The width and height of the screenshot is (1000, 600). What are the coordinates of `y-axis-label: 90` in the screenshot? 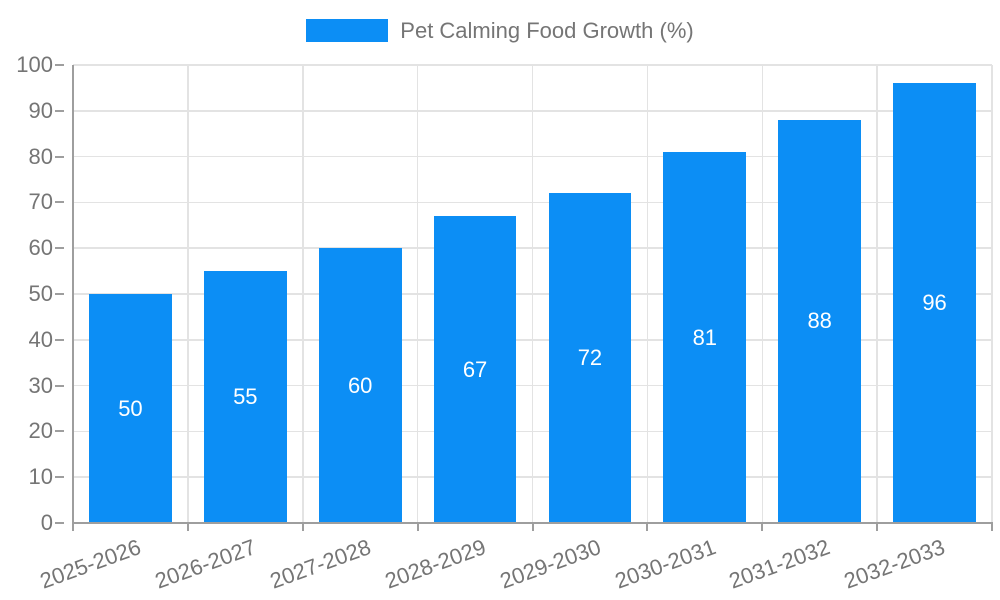 It's located at (40, 110).